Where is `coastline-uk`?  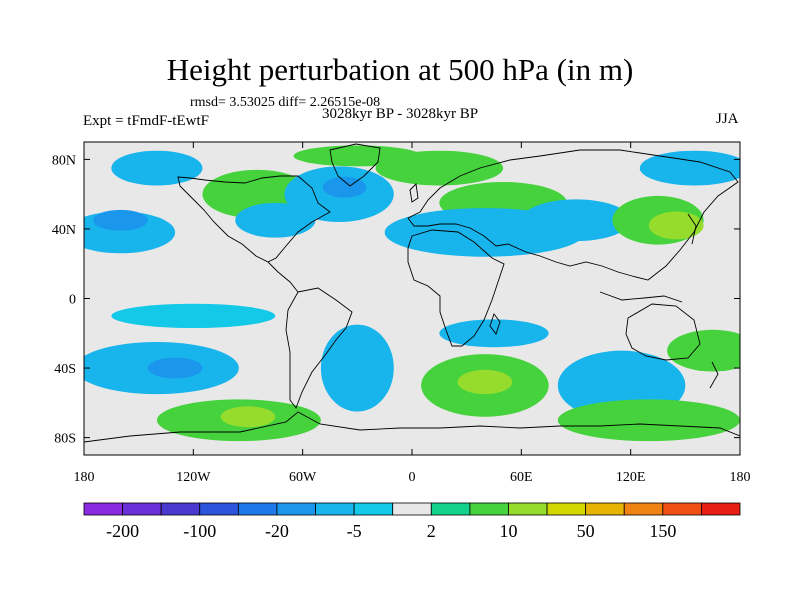
coastline-uk is located at coordinates (414, 193).